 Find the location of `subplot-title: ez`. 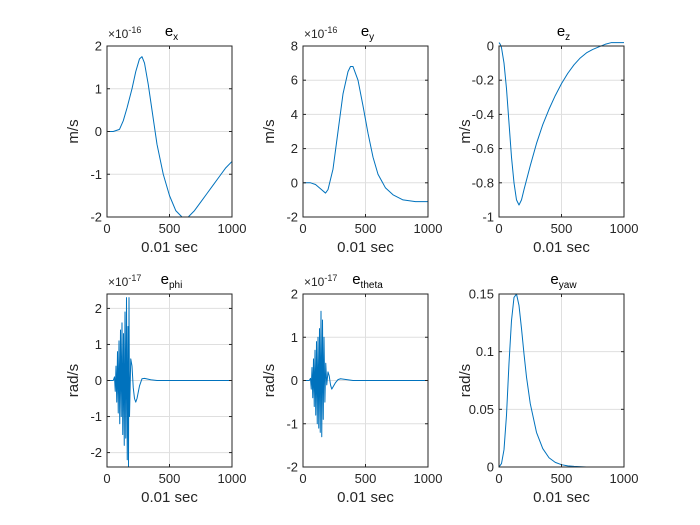

subplot-title: ez is located at coordinates (563, 33).